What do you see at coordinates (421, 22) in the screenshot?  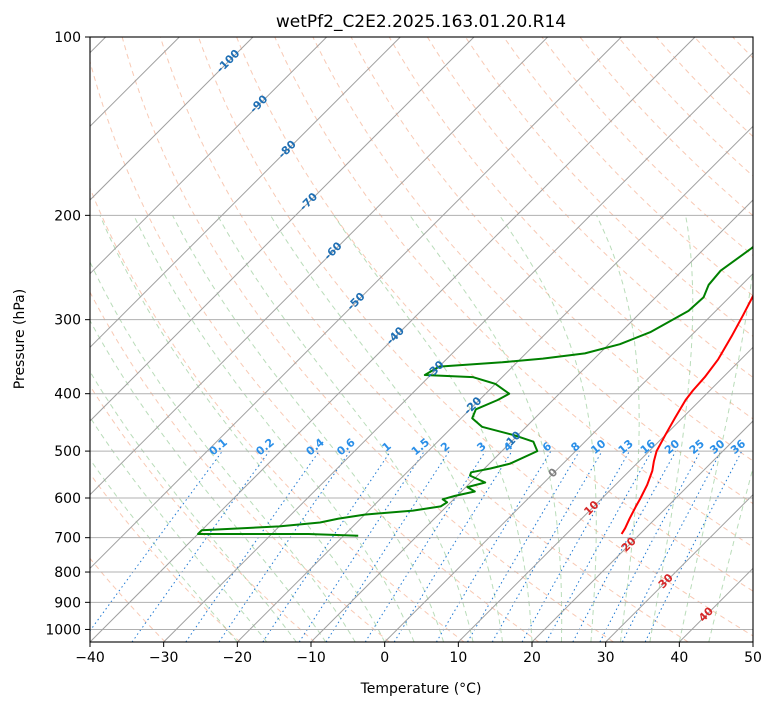 I see `chart-title: wetPf2_C2E2.2025.163.01.20.R14` at bounding box center [421, 22].